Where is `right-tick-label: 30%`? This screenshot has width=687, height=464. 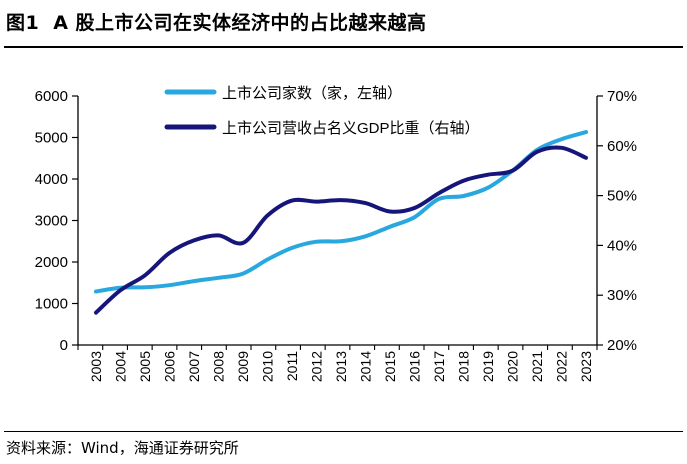
right-tick-label: 30% is located at coordinates (622, 295).